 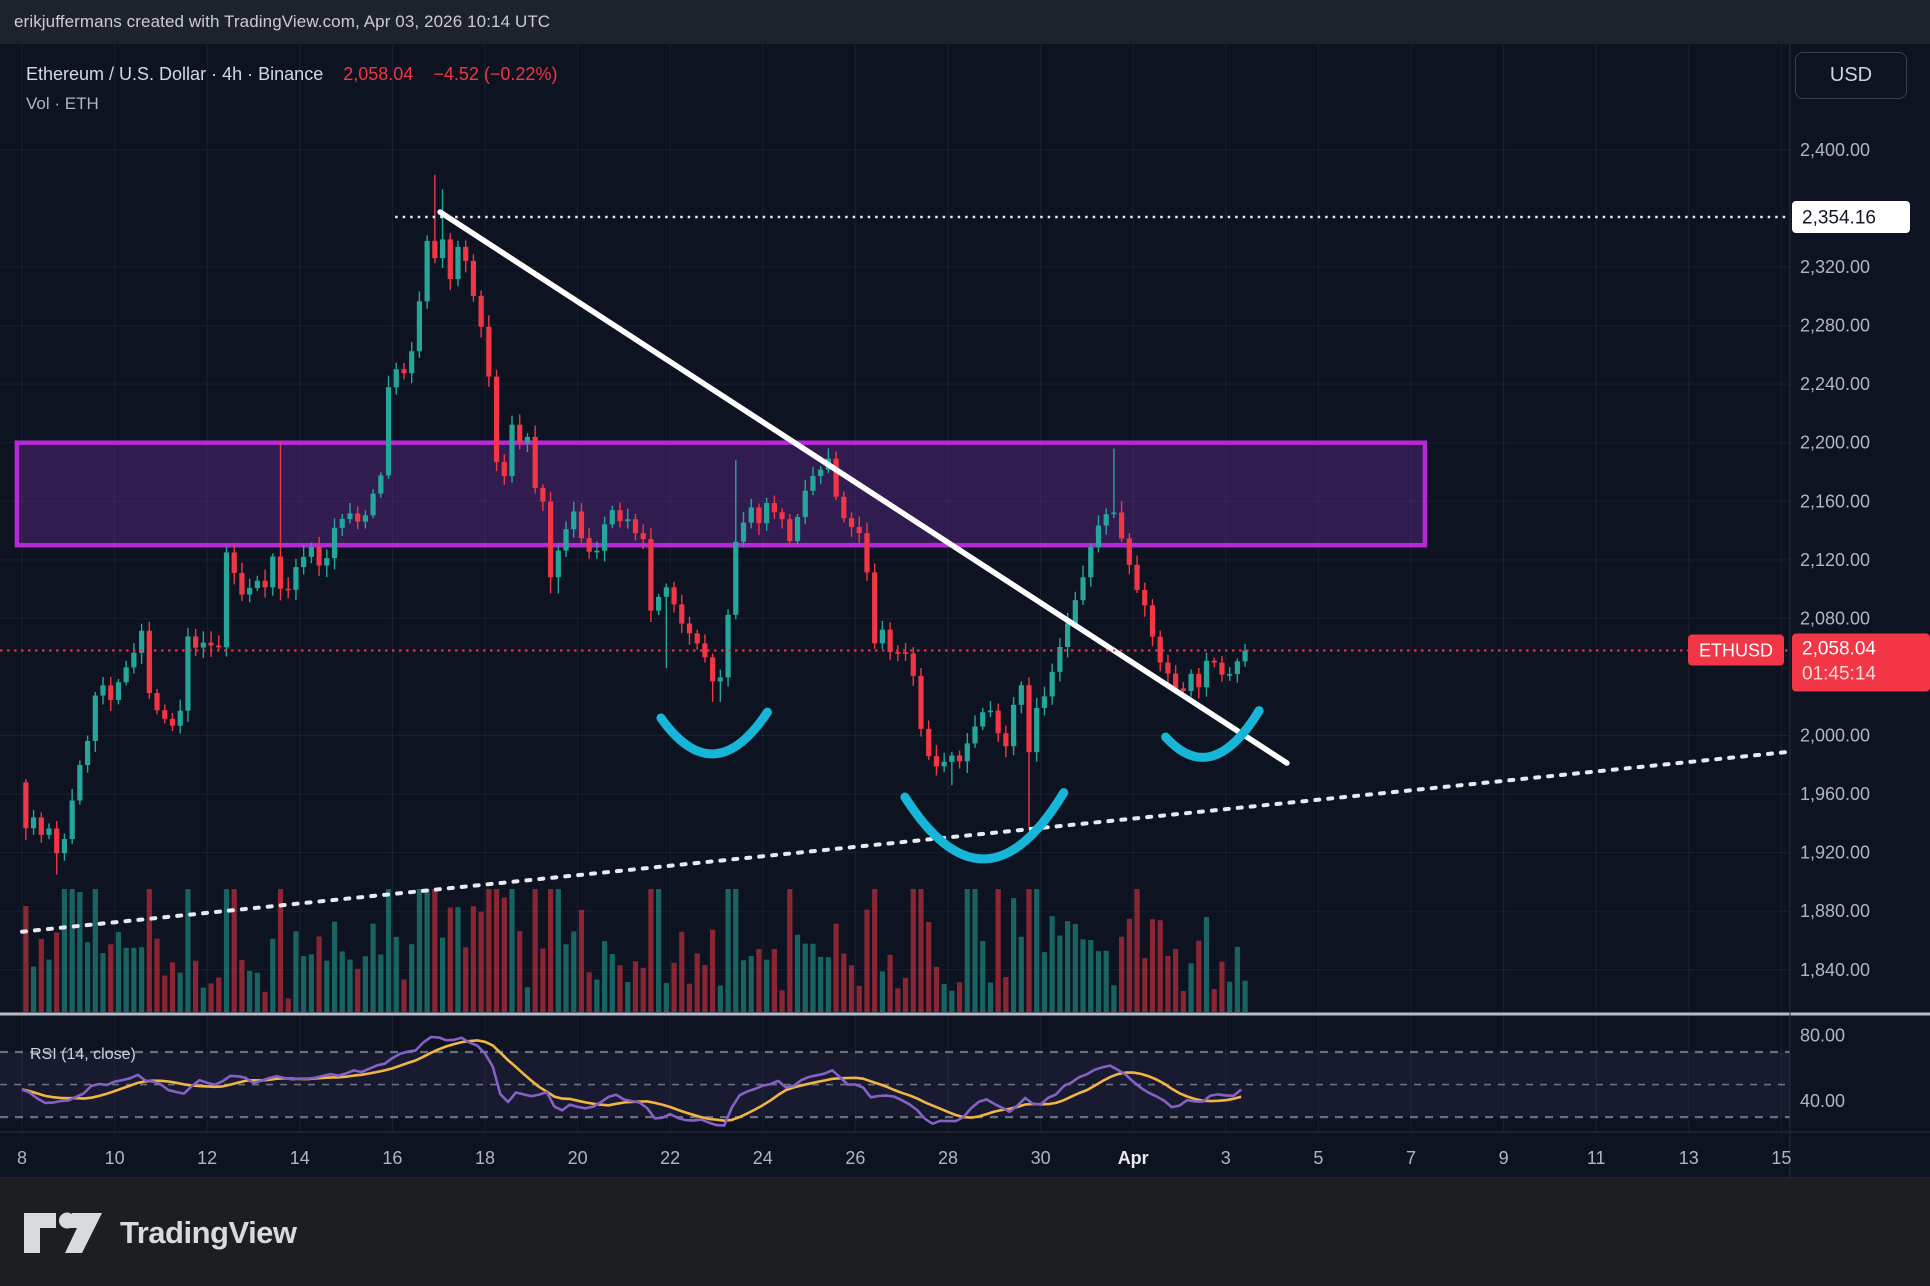 What do you see at coordinates (1689, 1158) in the screenshot?
I see `time-tick-label: 13` at bounding box center [1689, 1158].